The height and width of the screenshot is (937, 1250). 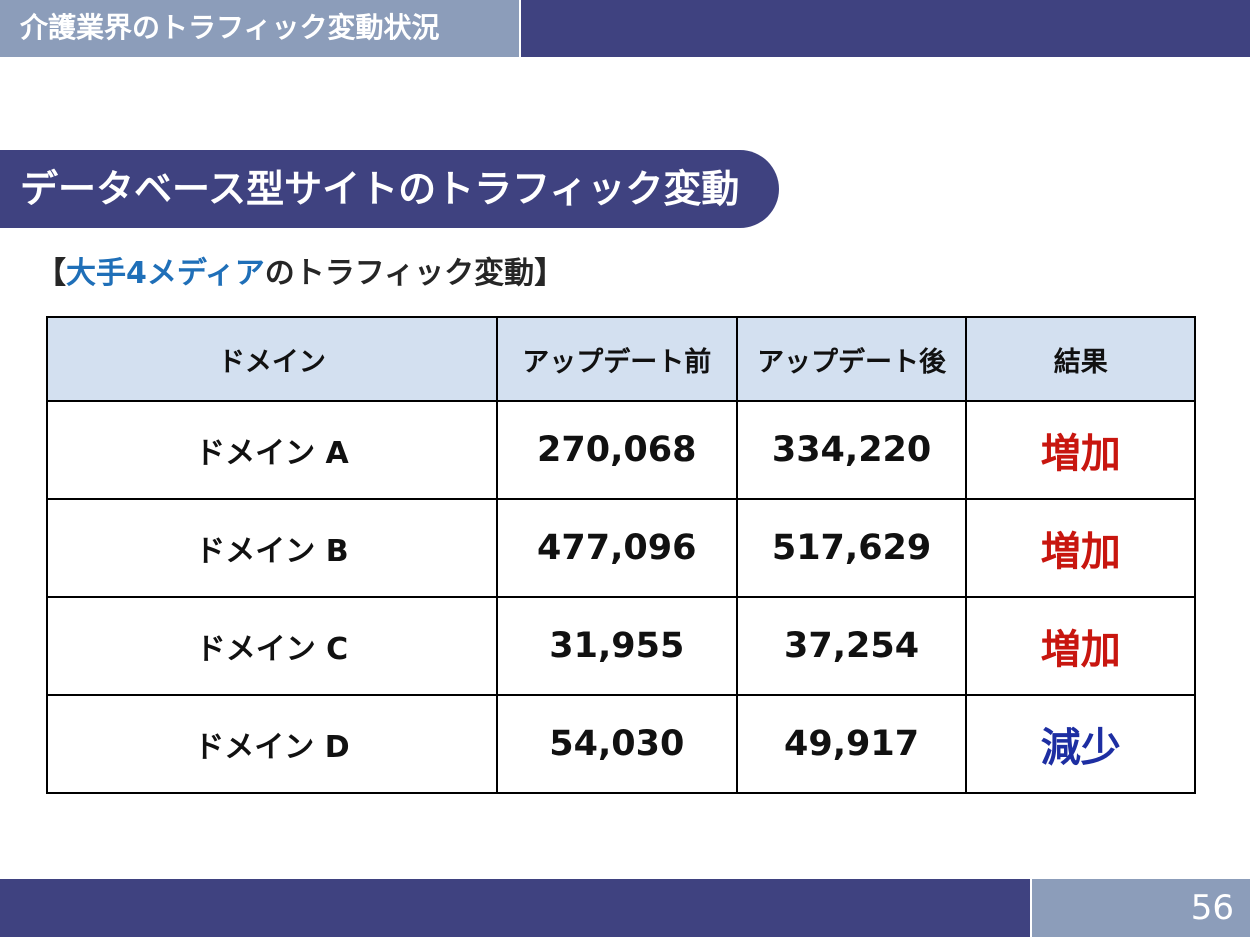 I want to click on top-header-bar: 介護業界のトラフィック変動状況, so click(x=625, y=28).